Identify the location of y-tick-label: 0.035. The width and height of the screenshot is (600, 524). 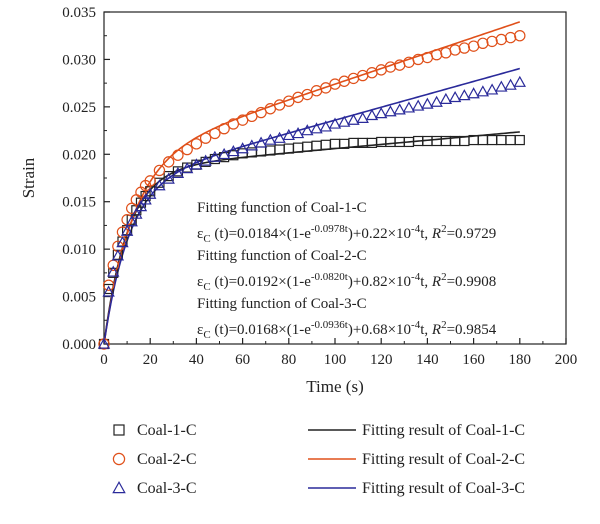
(79, 13).